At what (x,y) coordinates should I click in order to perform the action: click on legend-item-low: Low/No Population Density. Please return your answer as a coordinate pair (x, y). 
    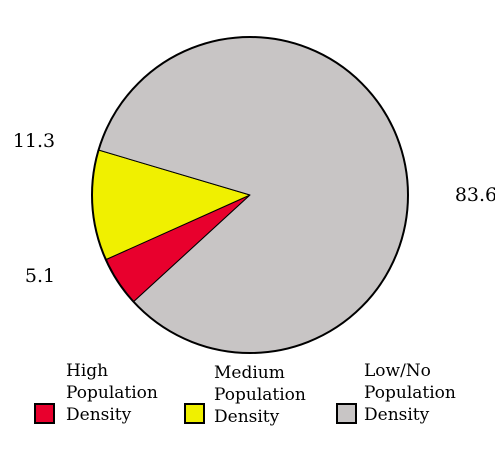
    Looking at the image, I should click on (415, 409).